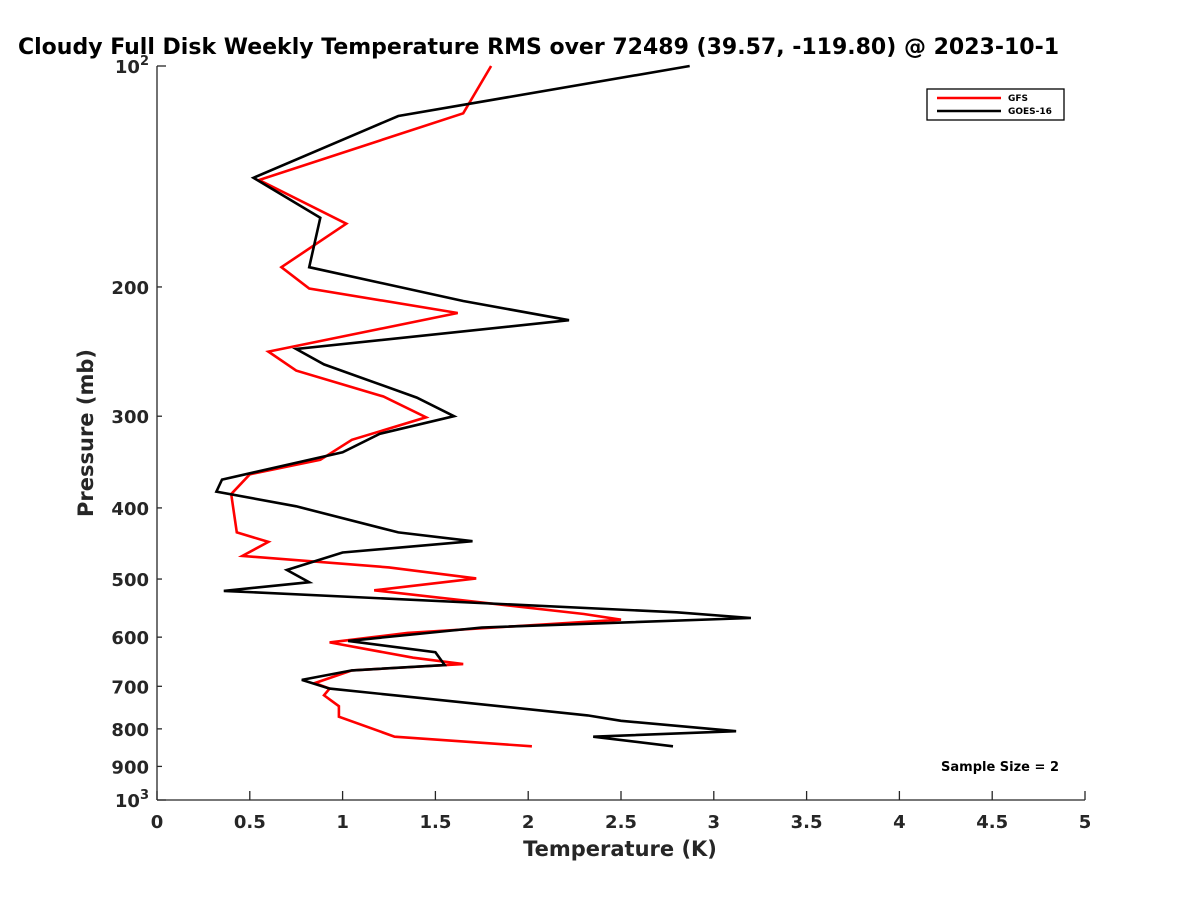 The width and height of the screenshot is (1200, 900). Describe the element at coordinates (132, 66) in the screenshot. I see `y-tick-label: 10²` at that location.